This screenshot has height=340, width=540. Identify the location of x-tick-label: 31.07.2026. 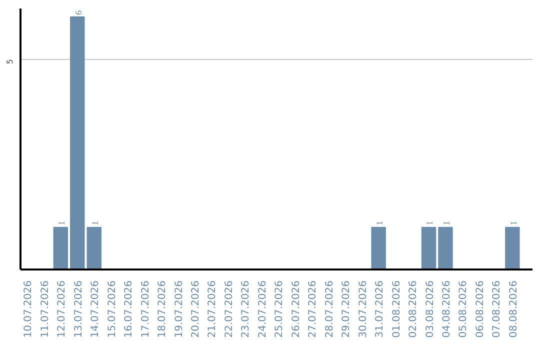
(380, 309).